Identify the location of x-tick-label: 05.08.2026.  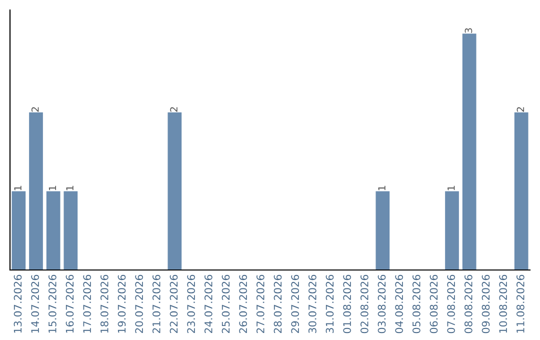
(416, 304).